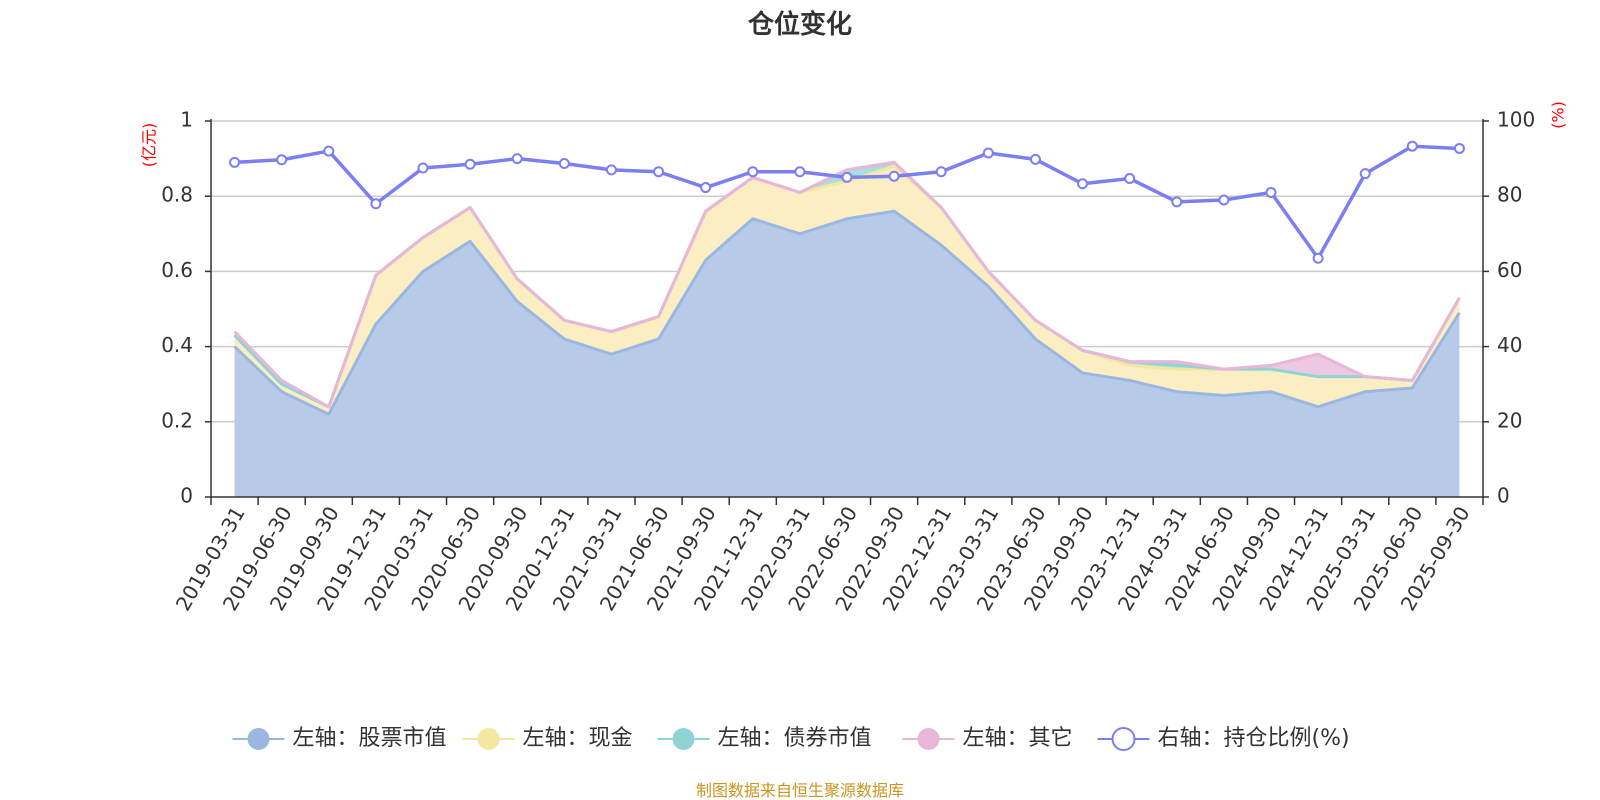  What do you see at coordinates (1509, 270) in the screenshot?
I see `right-axis-tick-label: 60` at bounding box center [1509, 270].